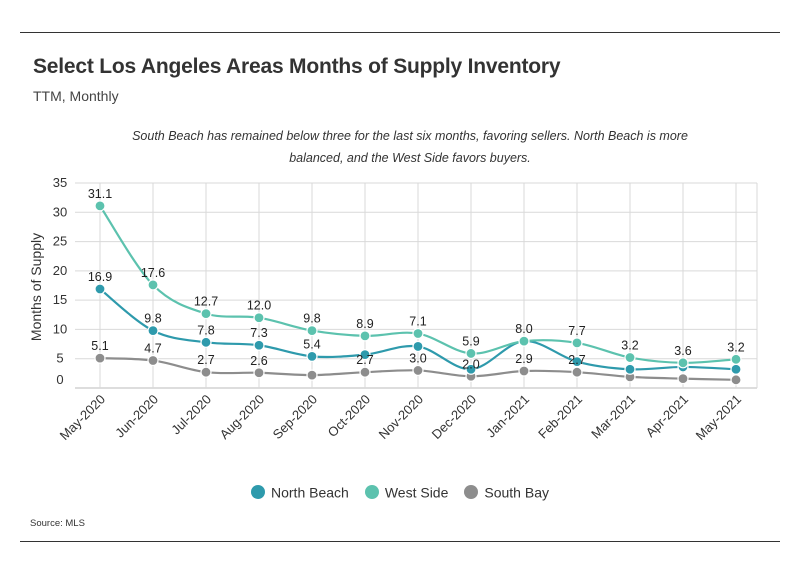 This screenshot has width=800, height=575. Describe the element at coordinates (364, 324) in the screenshot. I see `data-label-west-side: 8.9` at that location.